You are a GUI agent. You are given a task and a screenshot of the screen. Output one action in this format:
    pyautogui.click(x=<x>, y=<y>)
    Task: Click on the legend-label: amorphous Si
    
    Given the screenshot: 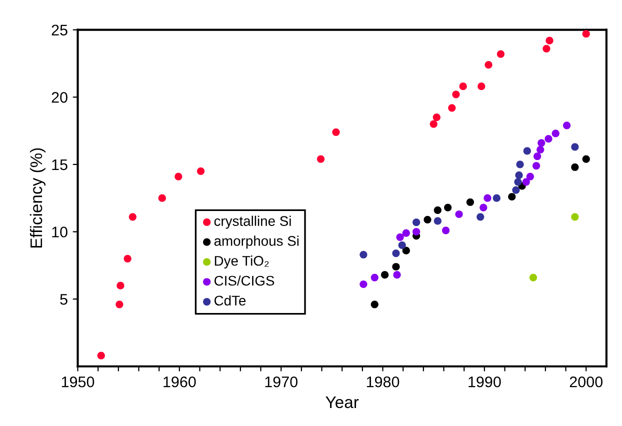 What is the action you would take?
    pyautogui.click(x=256, y=242)
    